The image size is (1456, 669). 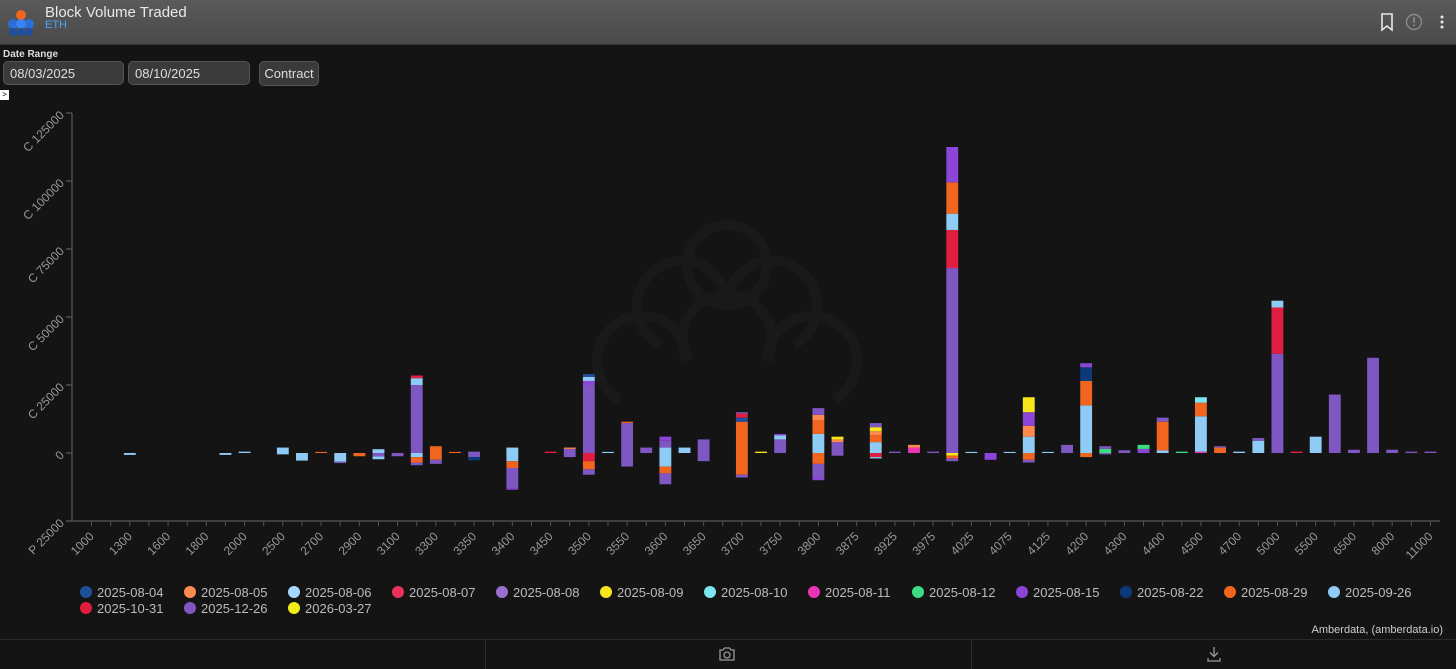 I want to click on contract-button: Contract, so click(x=289, y=73).